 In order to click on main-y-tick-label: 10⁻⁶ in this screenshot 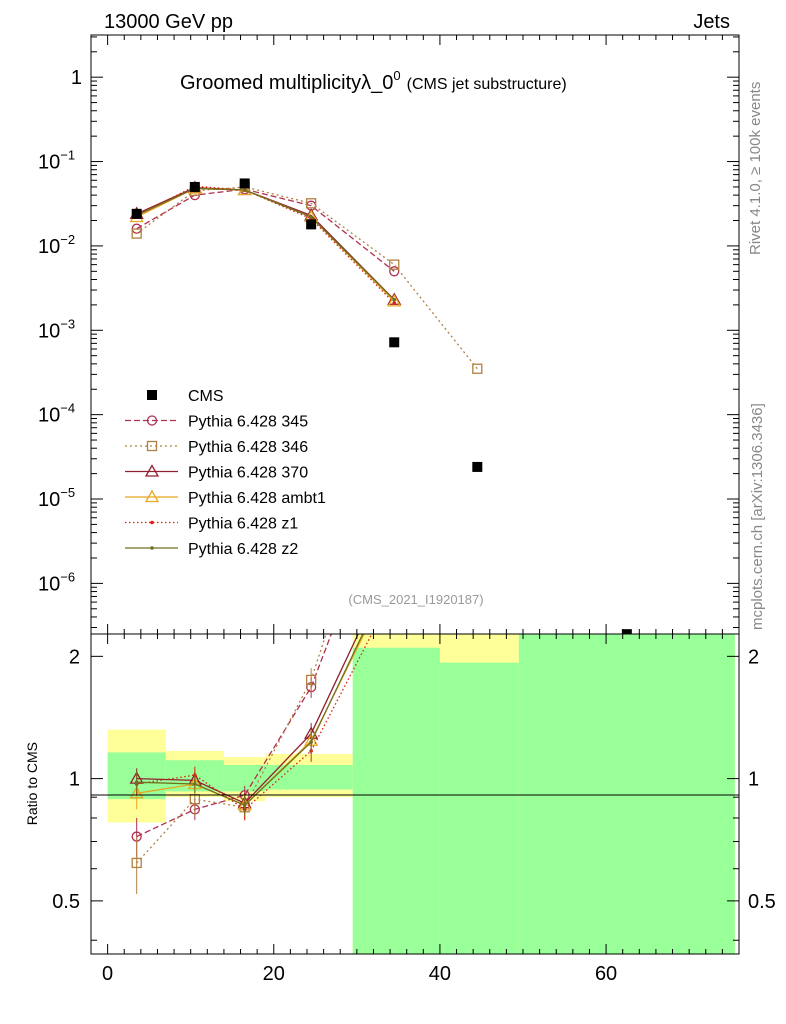, I will do `click(56, 582)`.